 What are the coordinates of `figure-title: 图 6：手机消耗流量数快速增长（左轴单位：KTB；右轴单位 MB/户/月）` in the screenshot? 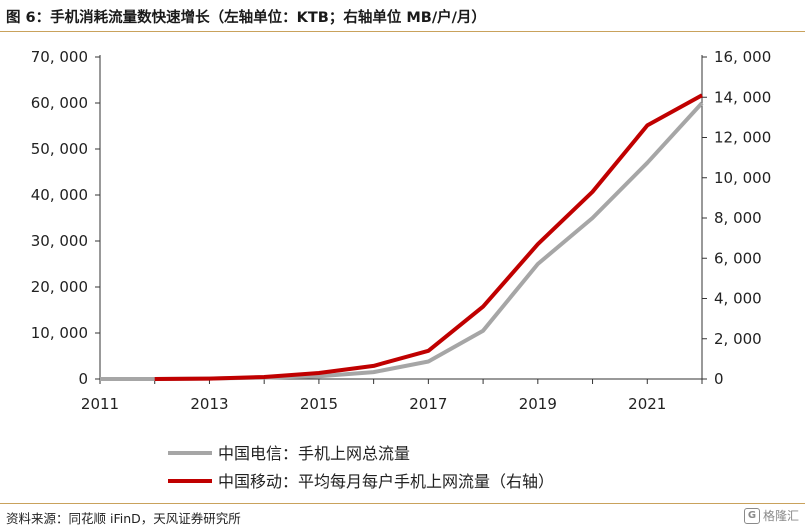 It's located at (246, 18).